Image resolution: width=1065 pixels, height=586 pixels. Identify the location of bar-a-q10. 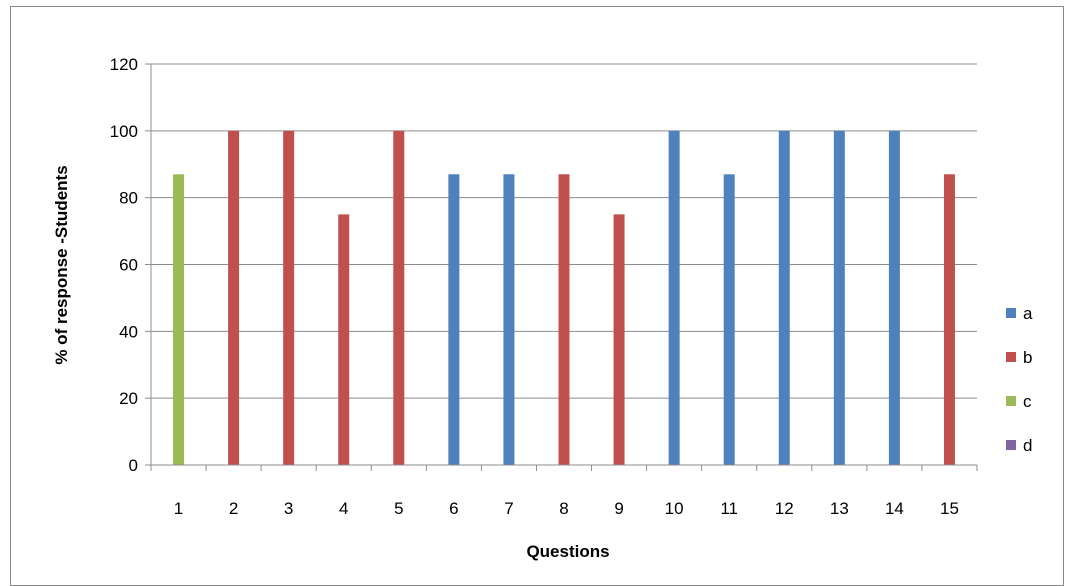
(674, 298).